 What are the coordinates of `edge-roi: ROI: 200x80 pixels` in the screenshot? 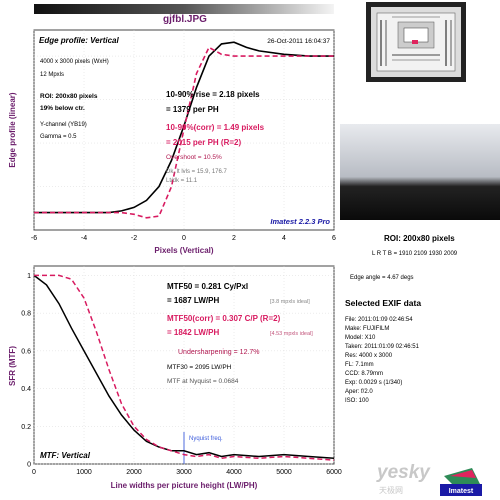 It's located at (69, 96).